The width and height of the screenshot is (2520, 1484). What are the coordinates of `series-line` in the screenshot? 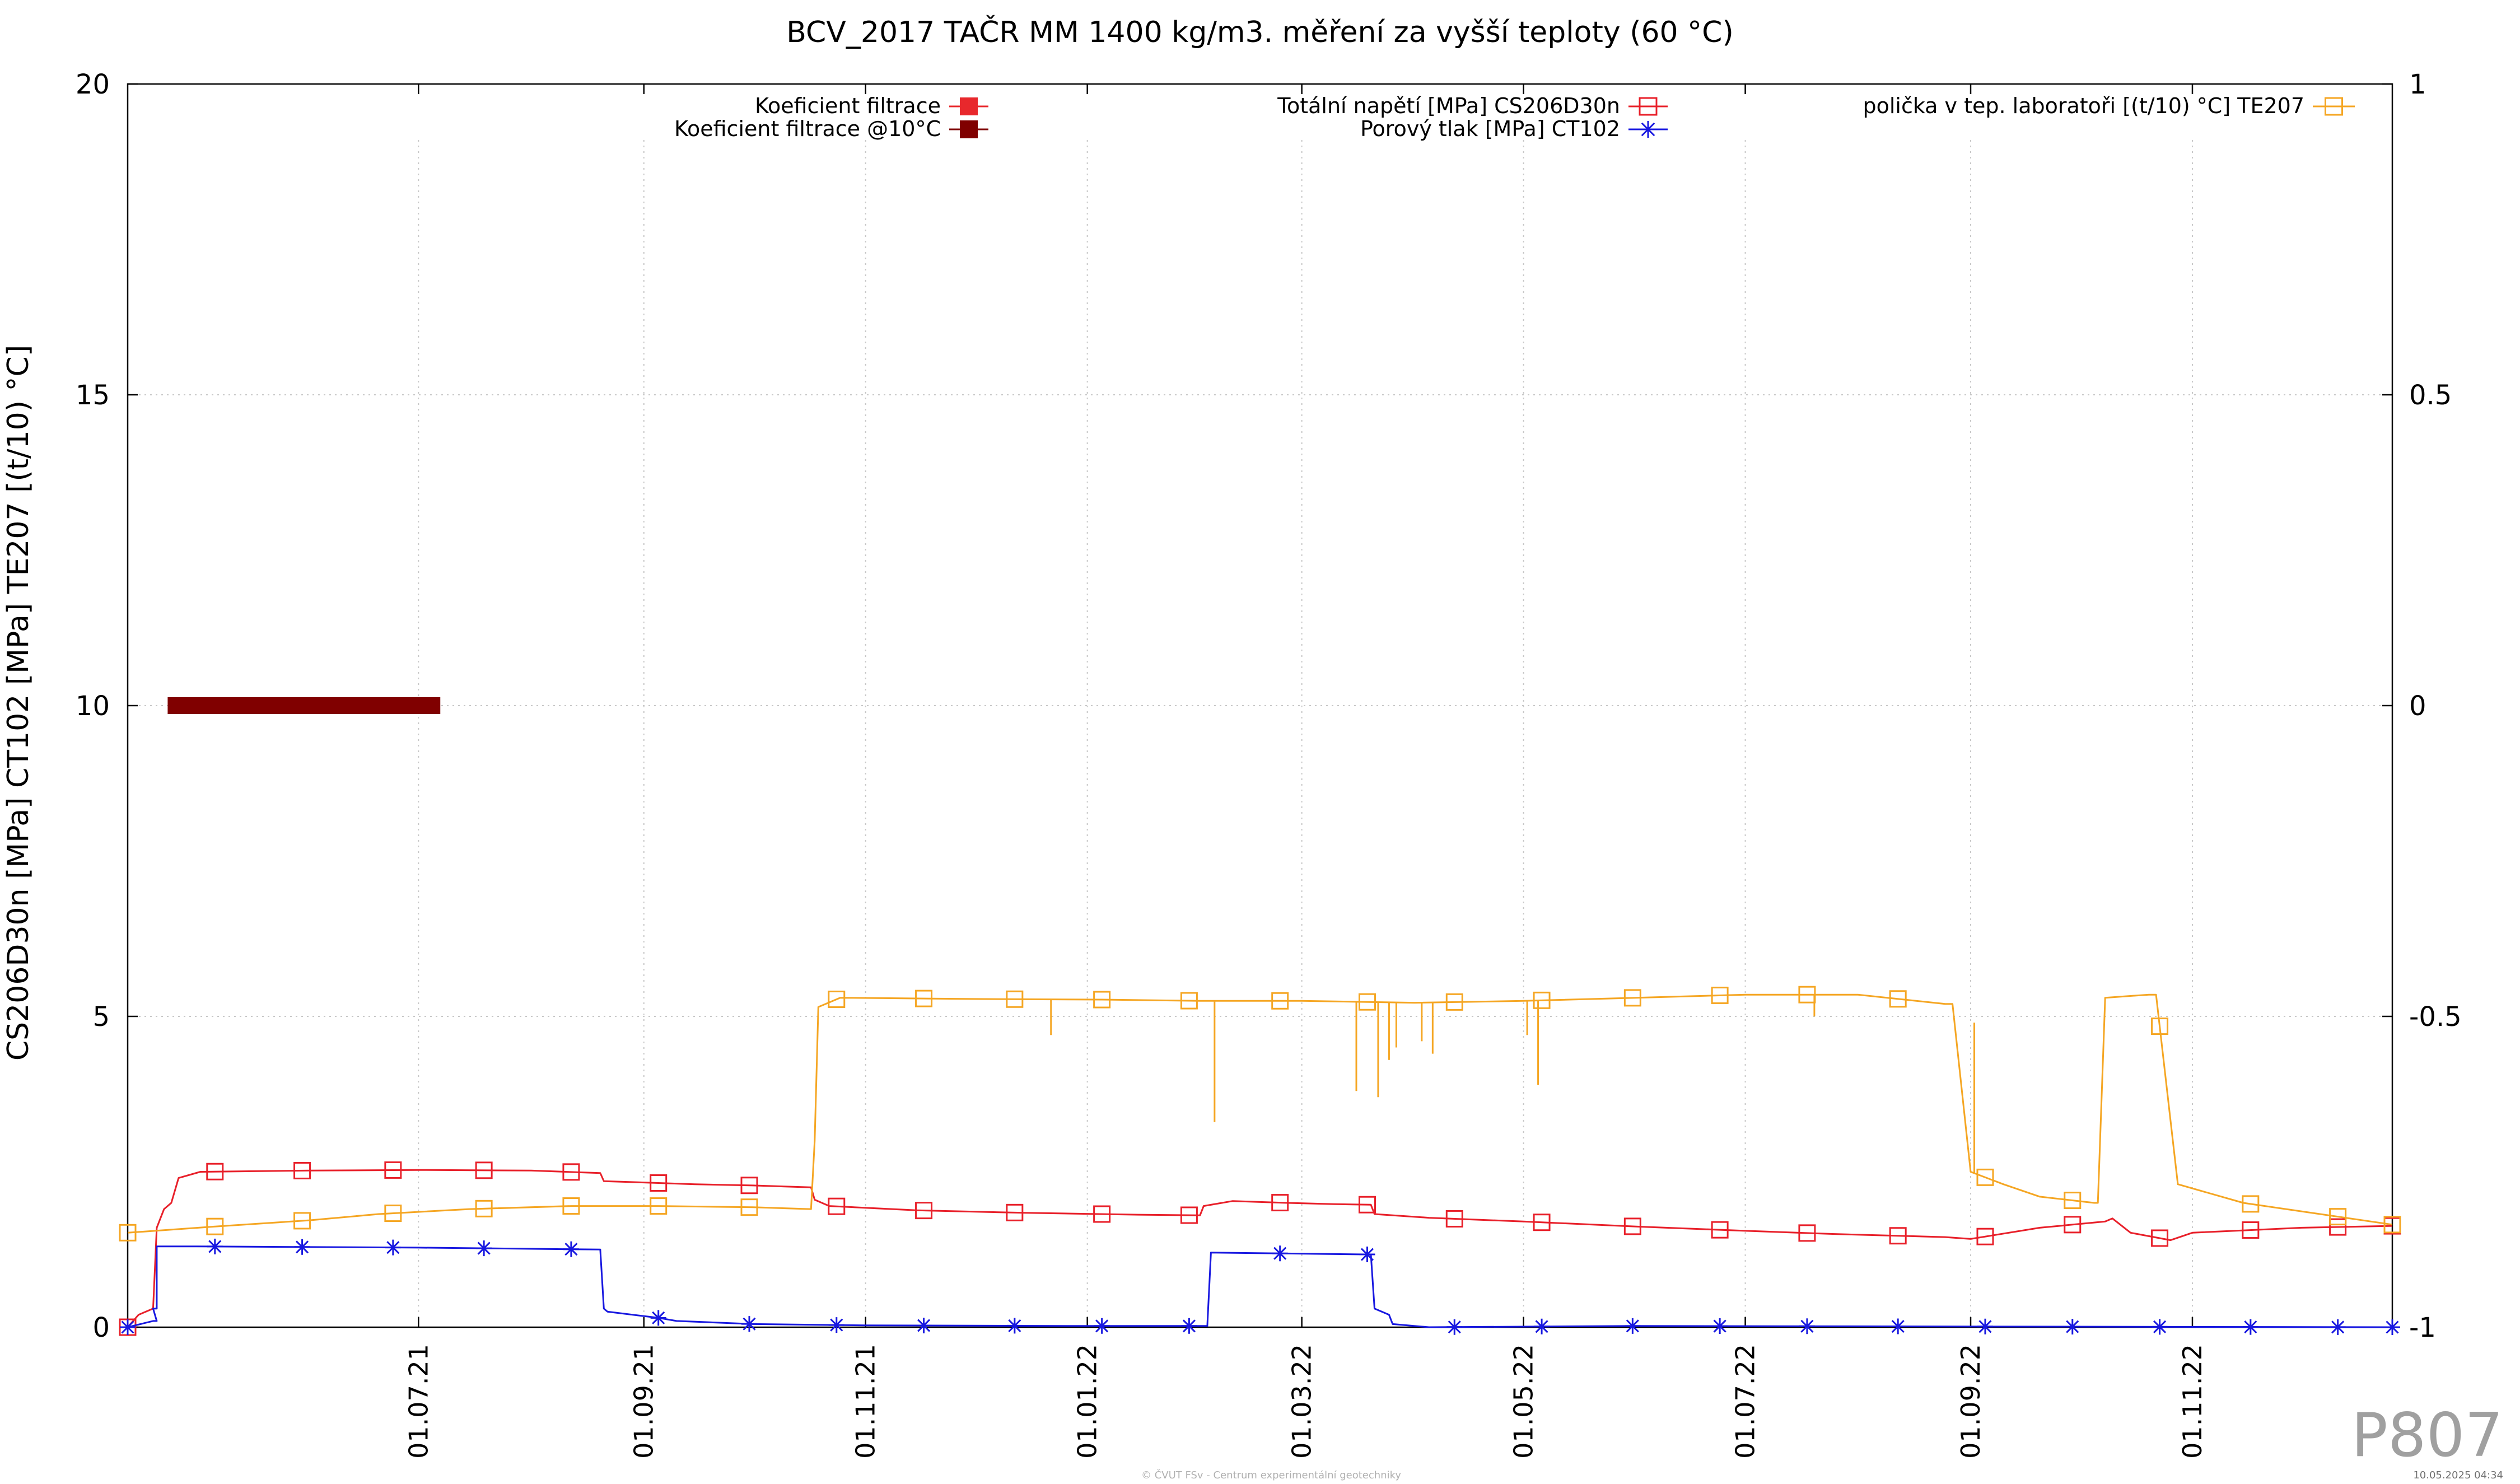 It's located at (1260, 1249).